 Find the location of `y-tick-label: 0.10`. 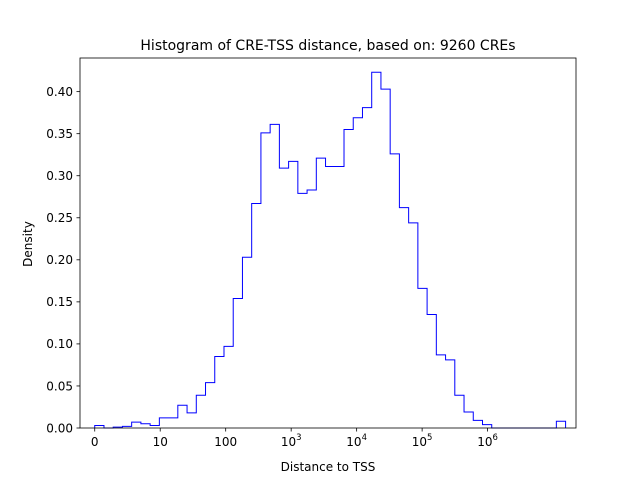

y-tick-label: 0.10 is located at coordinates (59, 344).